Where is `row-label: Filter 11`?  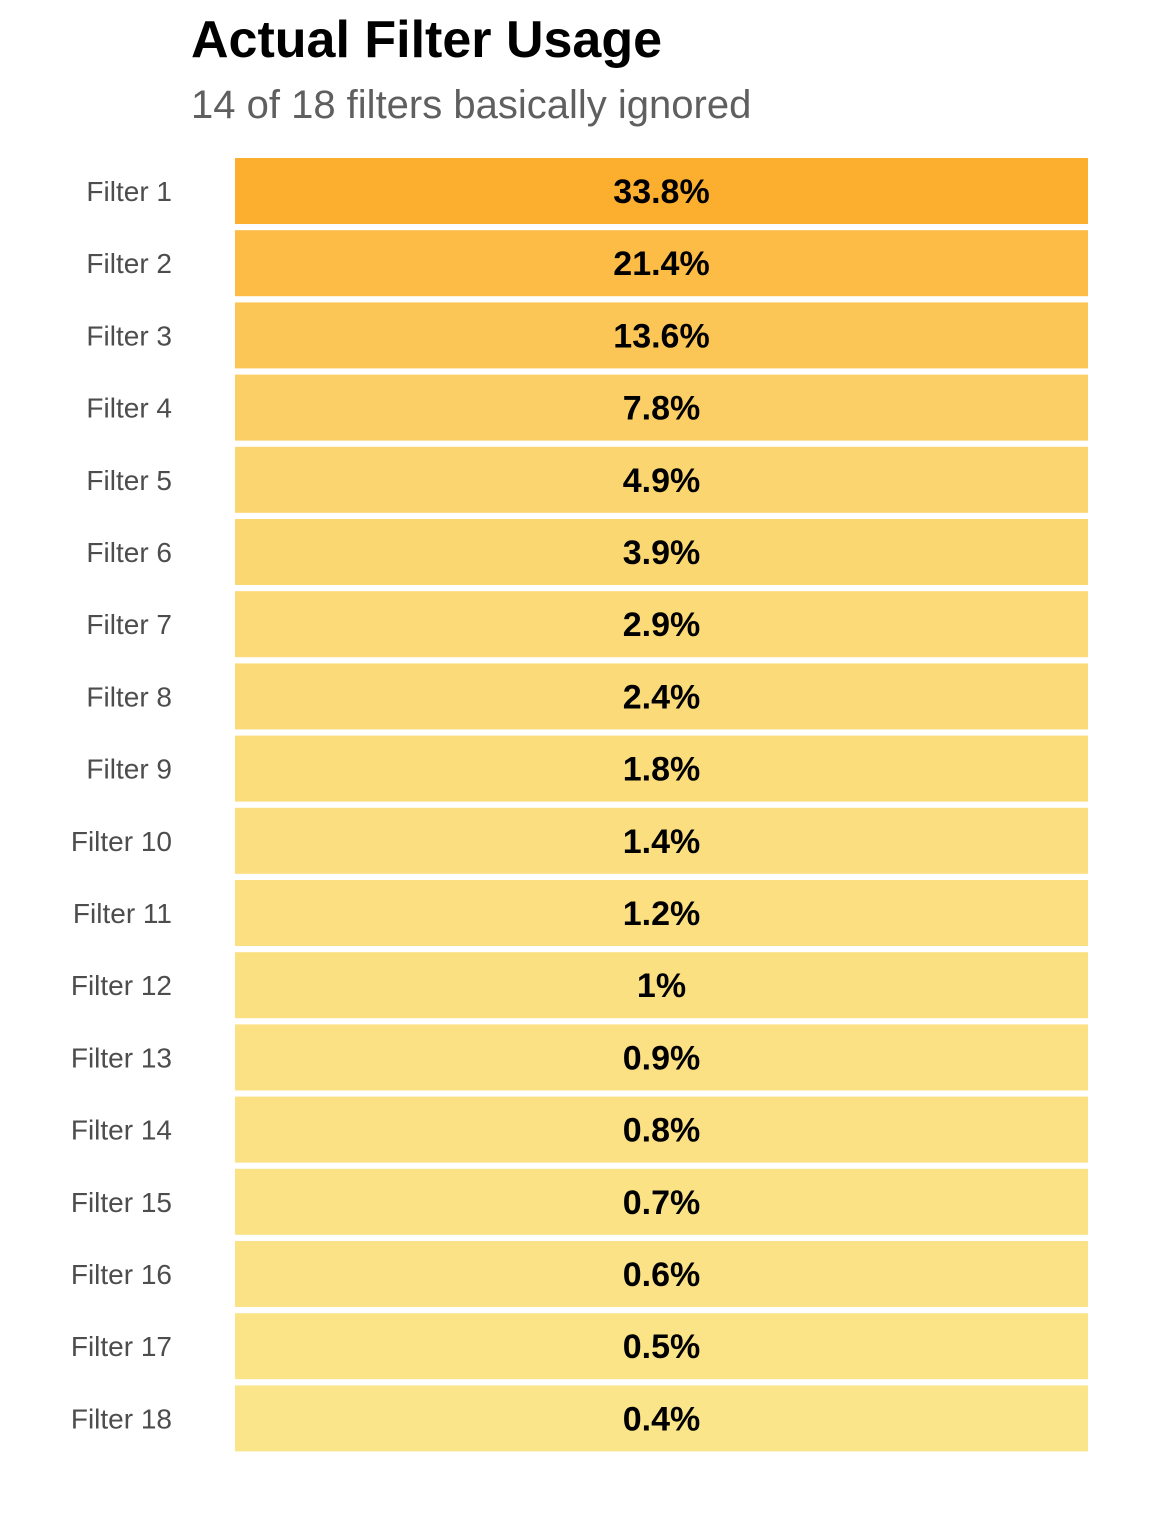 row-label: Filter 11 is located at coordinates (122, 913).